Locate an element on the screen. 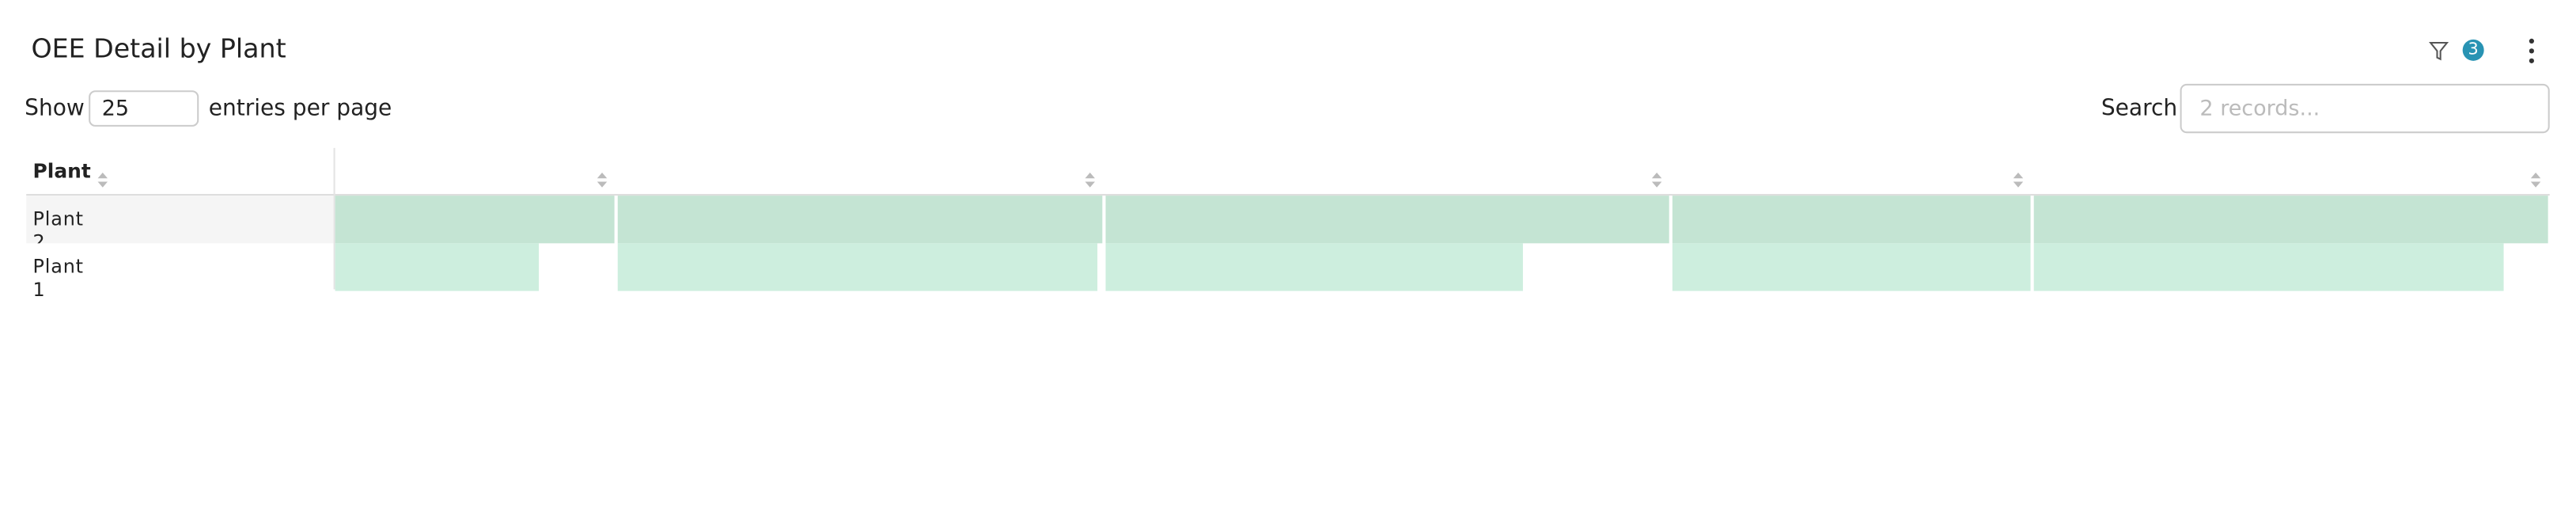  page-size-input: 25 is located at coordinates (144, 108).